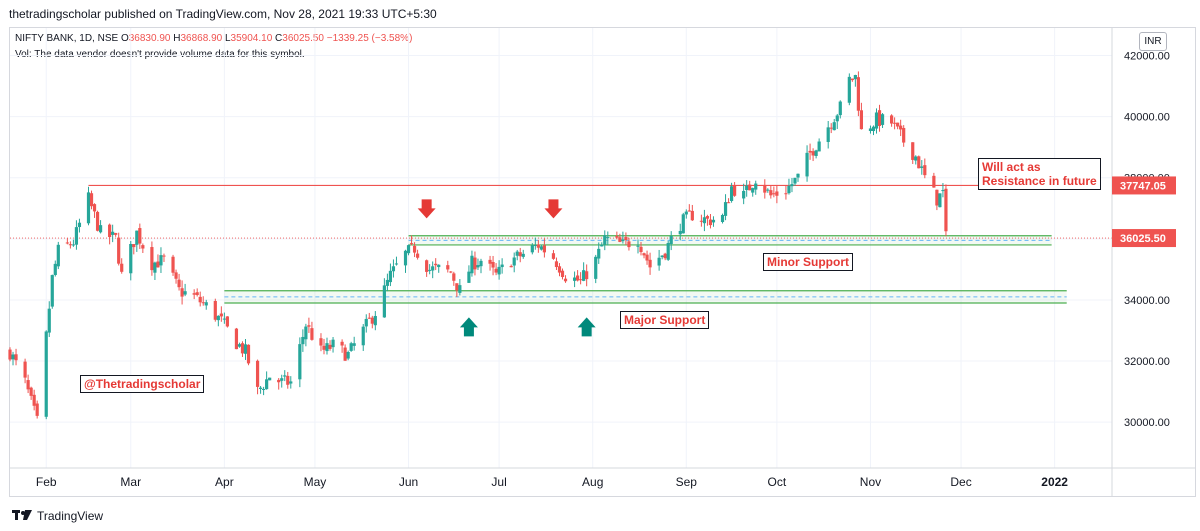 This screenshot has width=1200, height=531. I want to click on close-label: C, so click(279, 38).